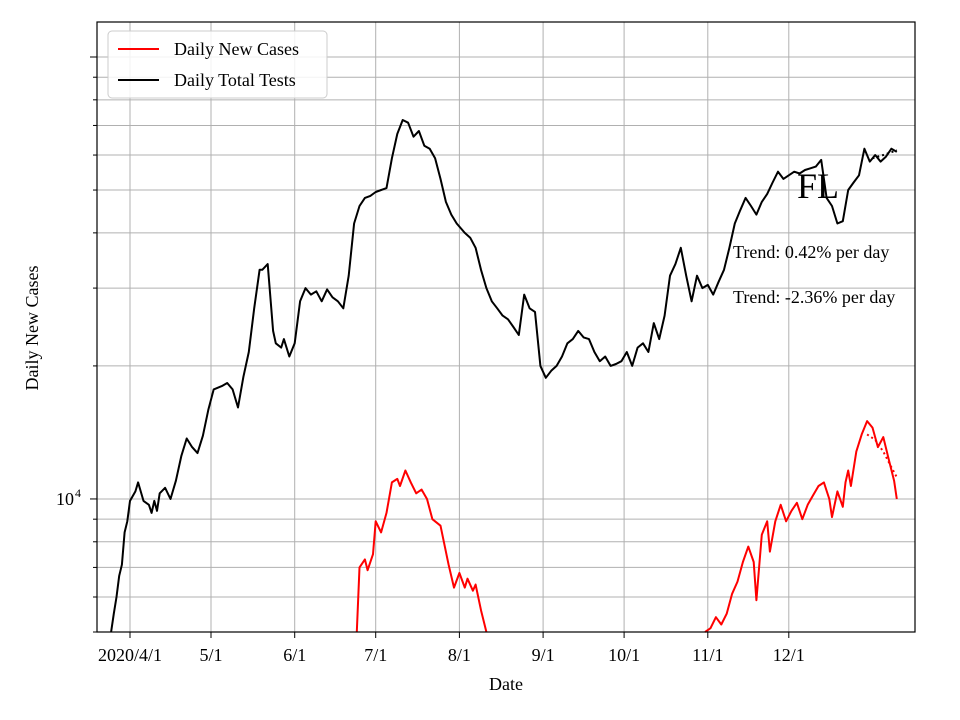 Image resolution: width=960 pixels, height=720 pixels. I want to click on y-axis-label: Daily New Cases, so click(32, 328).